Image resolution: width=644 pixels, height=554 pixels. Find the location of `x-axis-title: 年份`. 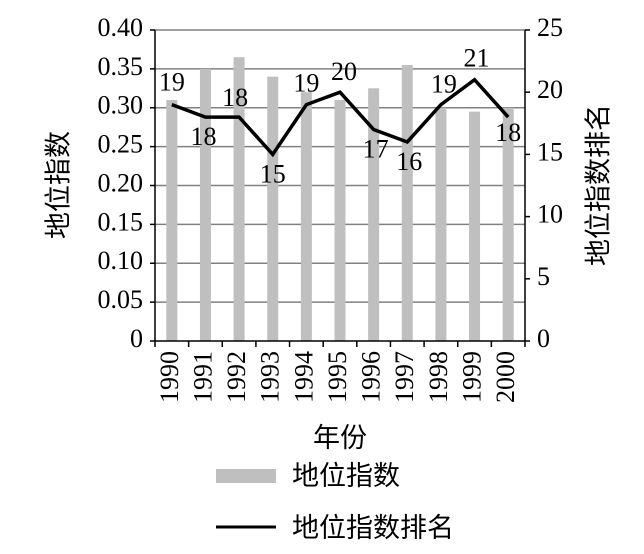

x-axis-title: 年份 is located at coordinates (340, 438).